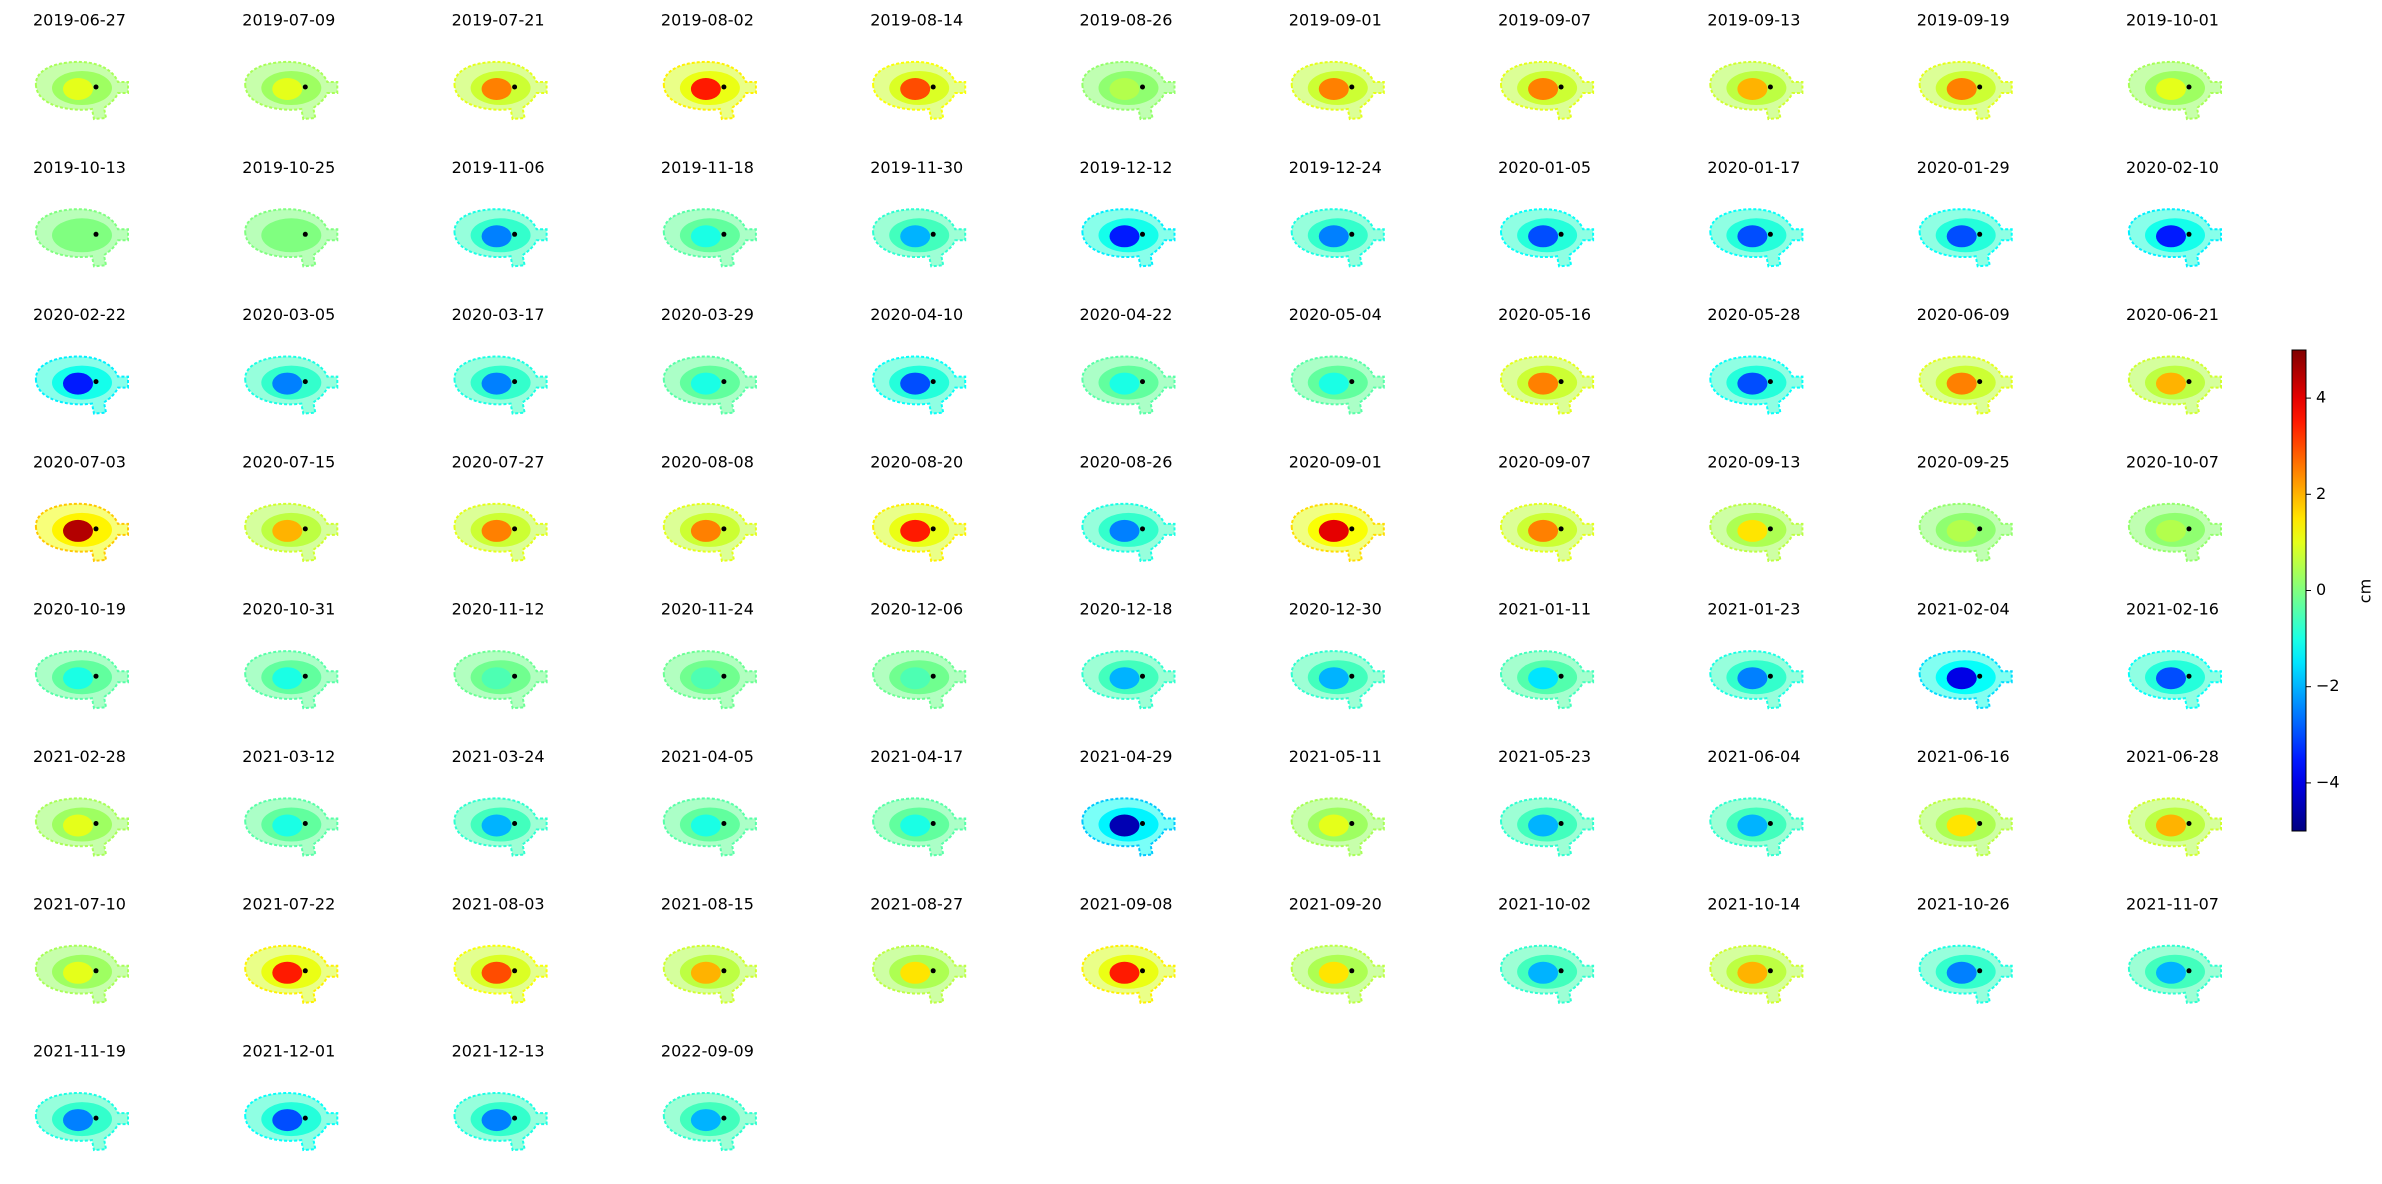 This screenshot has height=1184, width=2382. I want to click on panel-date: 2021-01-23, so click(1753, 609).